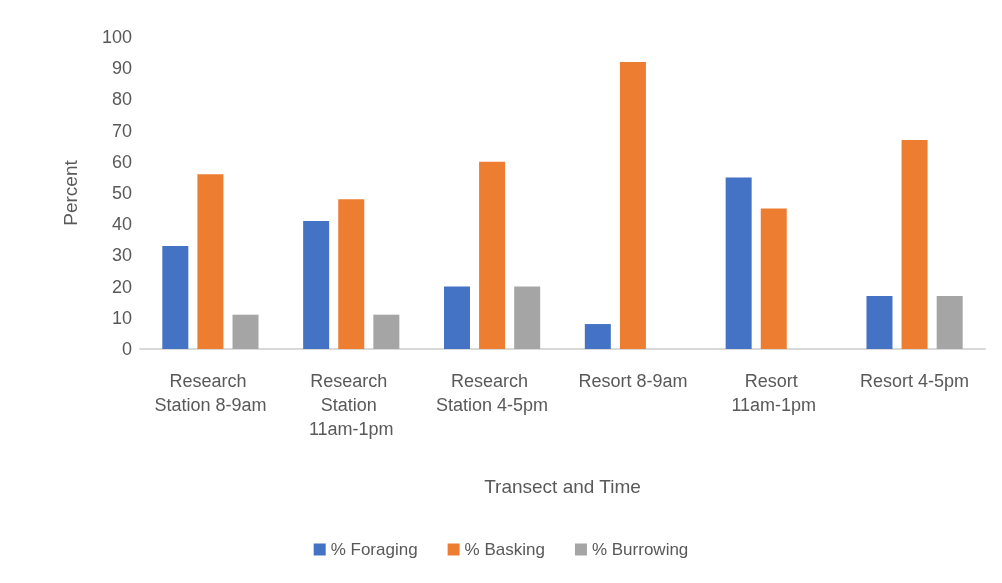 The height and width of the screenshot is (583, 1002). Describe the element at coordinates (492, 393) in the screenshot. I see `x-tick-label: Research Station 4-5pm` at that location.